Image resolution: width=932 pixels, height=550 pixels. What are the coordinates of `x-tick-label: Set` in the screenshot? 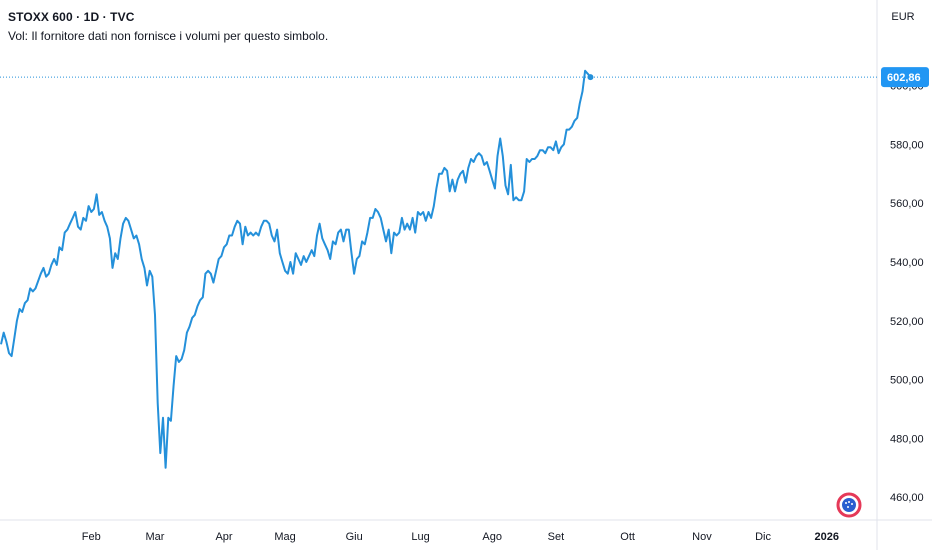 It's located at (556, 537).